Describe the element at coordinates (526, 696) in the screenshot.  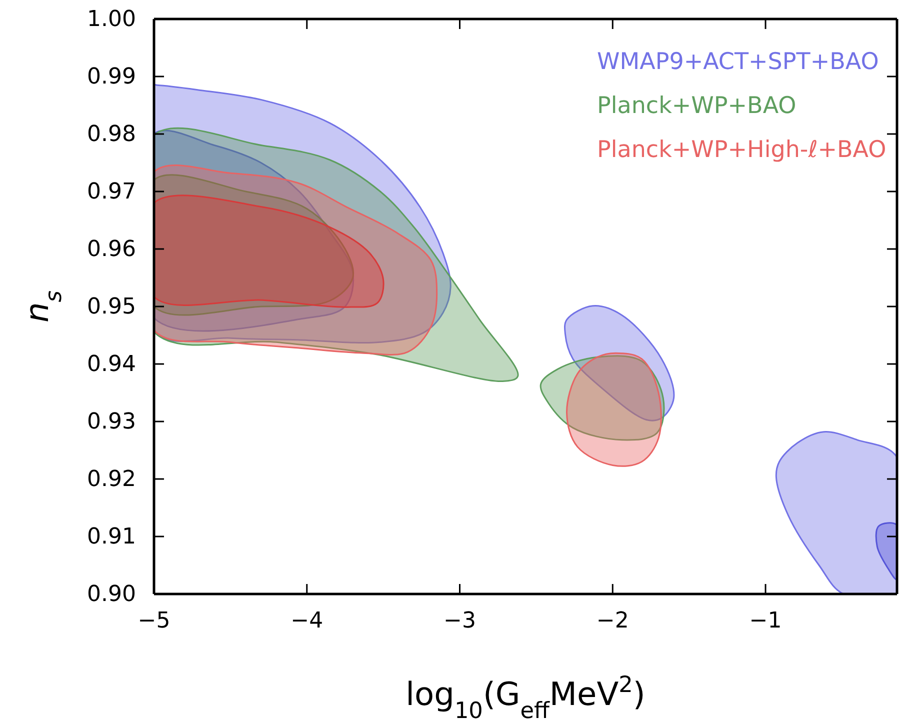
I see `x-axis-title: log$_{10}$(G$_{eff}$MeV$^{2}$)` at that location.